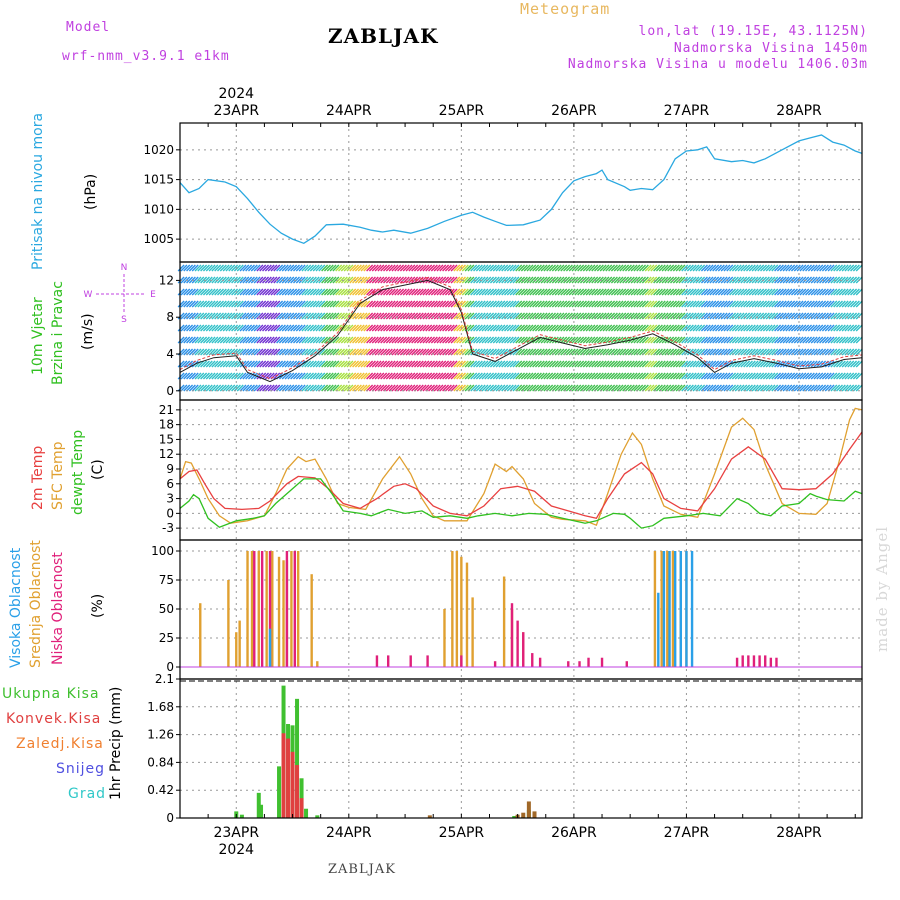 This screenshot has width=900, height=900. I want to click on top-day-label: 25APR, so click(462, 111).